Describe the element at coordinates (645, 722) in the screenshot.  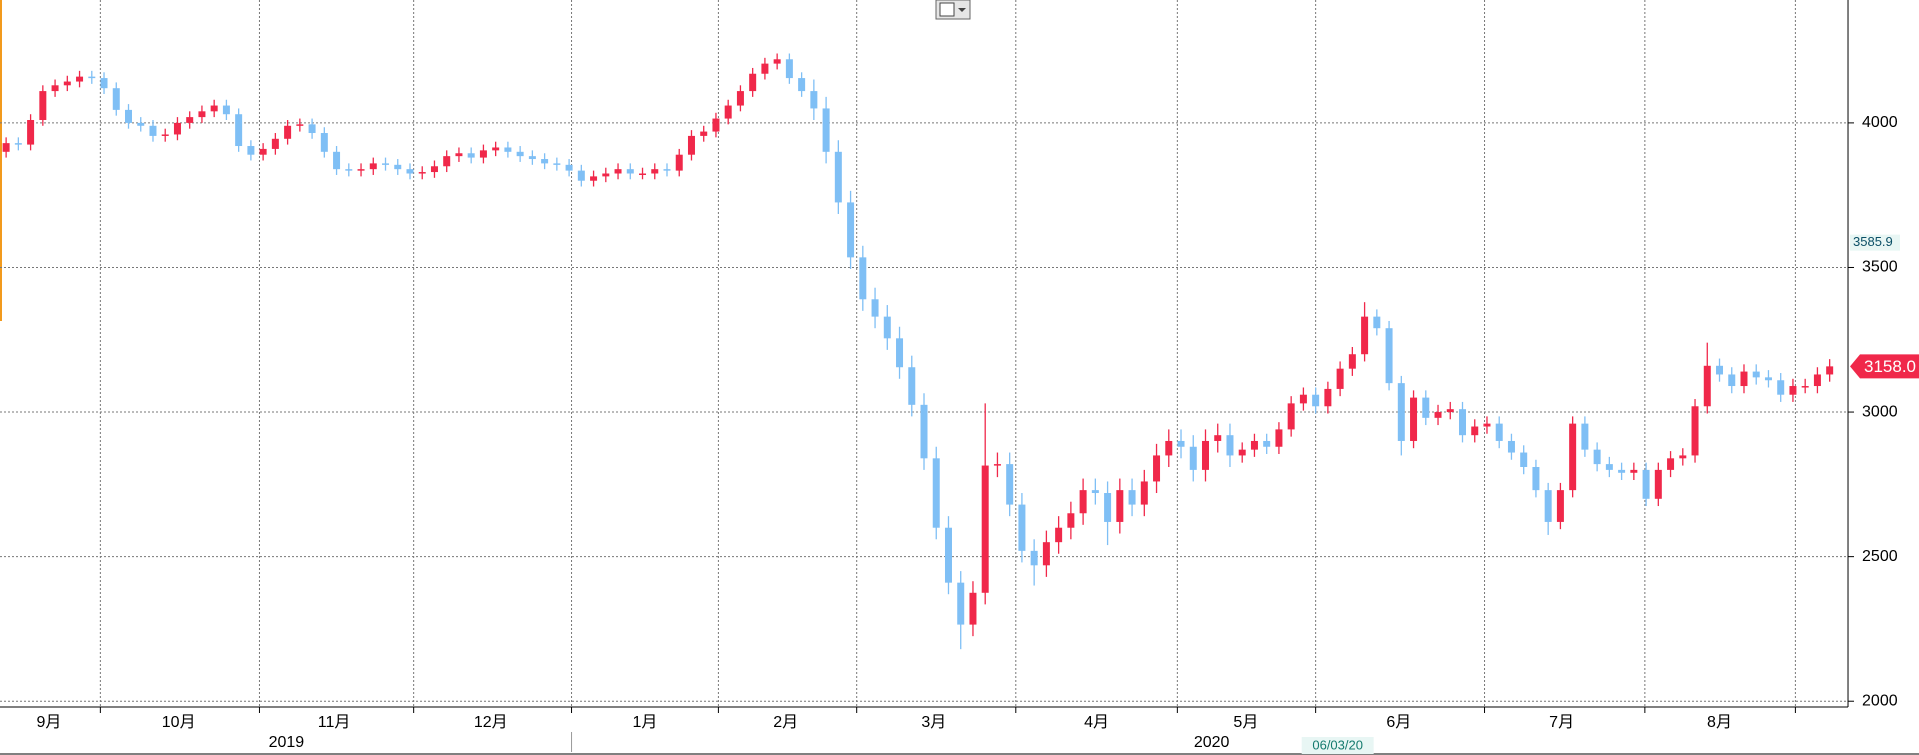
I see `x-tick-label: 1月` at that location.